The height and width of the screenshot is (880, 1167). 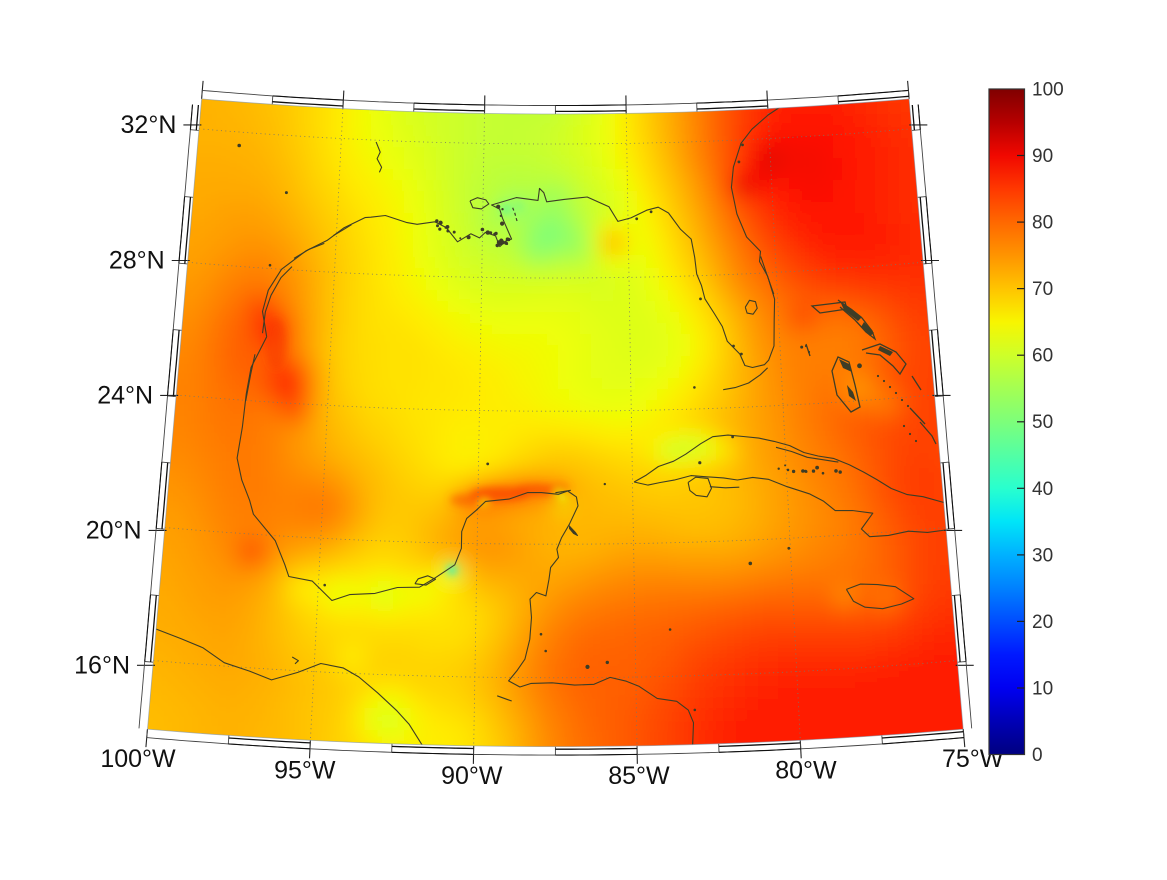 I want to click on svg-text: 60, so click(x=1042, y=356).